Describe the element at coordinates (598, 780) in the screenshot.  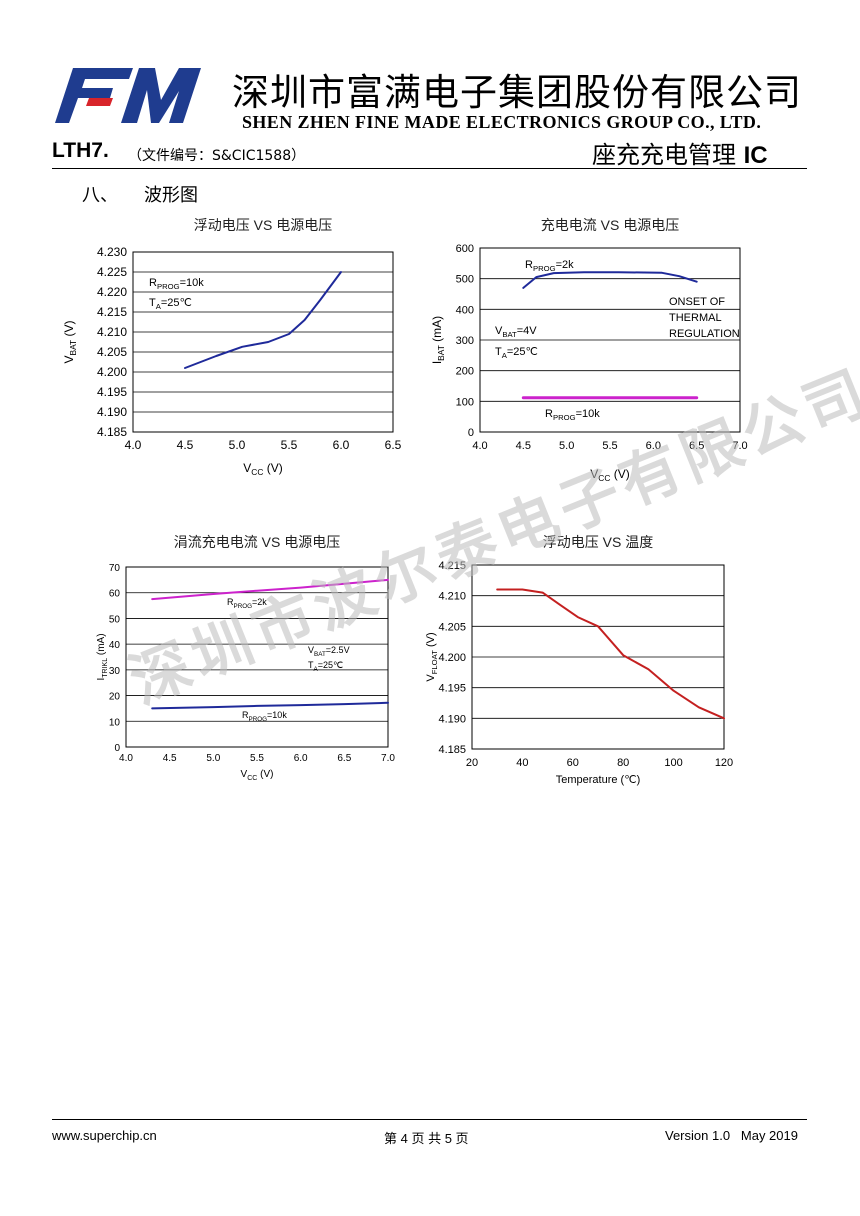
I see `x-axis-label: Temperature (℃)` at that location.